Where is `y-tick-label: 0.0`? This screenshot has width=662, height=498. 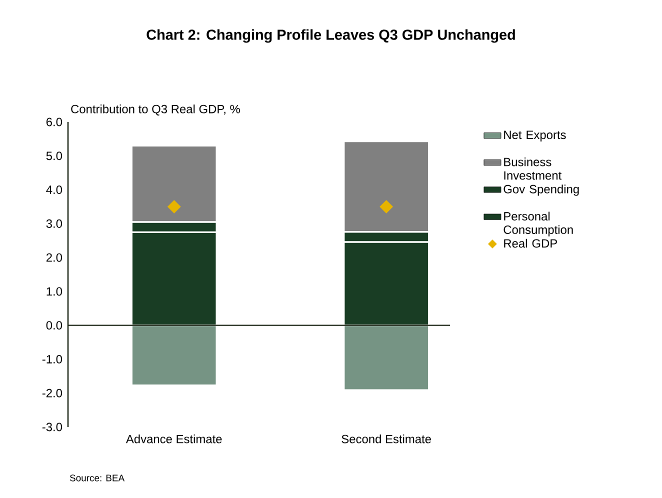
y-tick-label: 0.0 is located at coordinates (54, 325).